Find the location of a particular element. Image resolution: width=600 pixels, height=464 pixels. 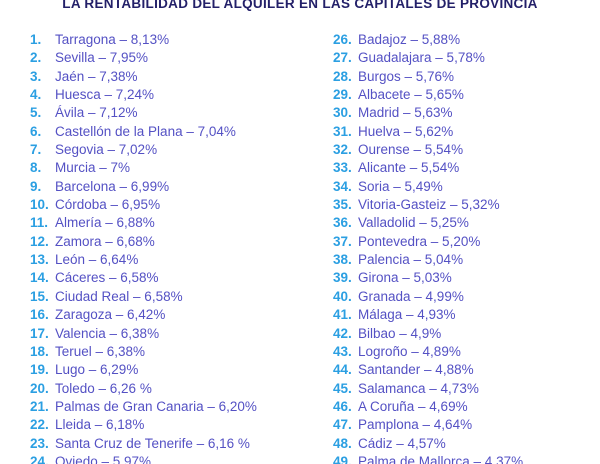

item-label: Bilbao – 4,9% is located at coordinates (400, 333).